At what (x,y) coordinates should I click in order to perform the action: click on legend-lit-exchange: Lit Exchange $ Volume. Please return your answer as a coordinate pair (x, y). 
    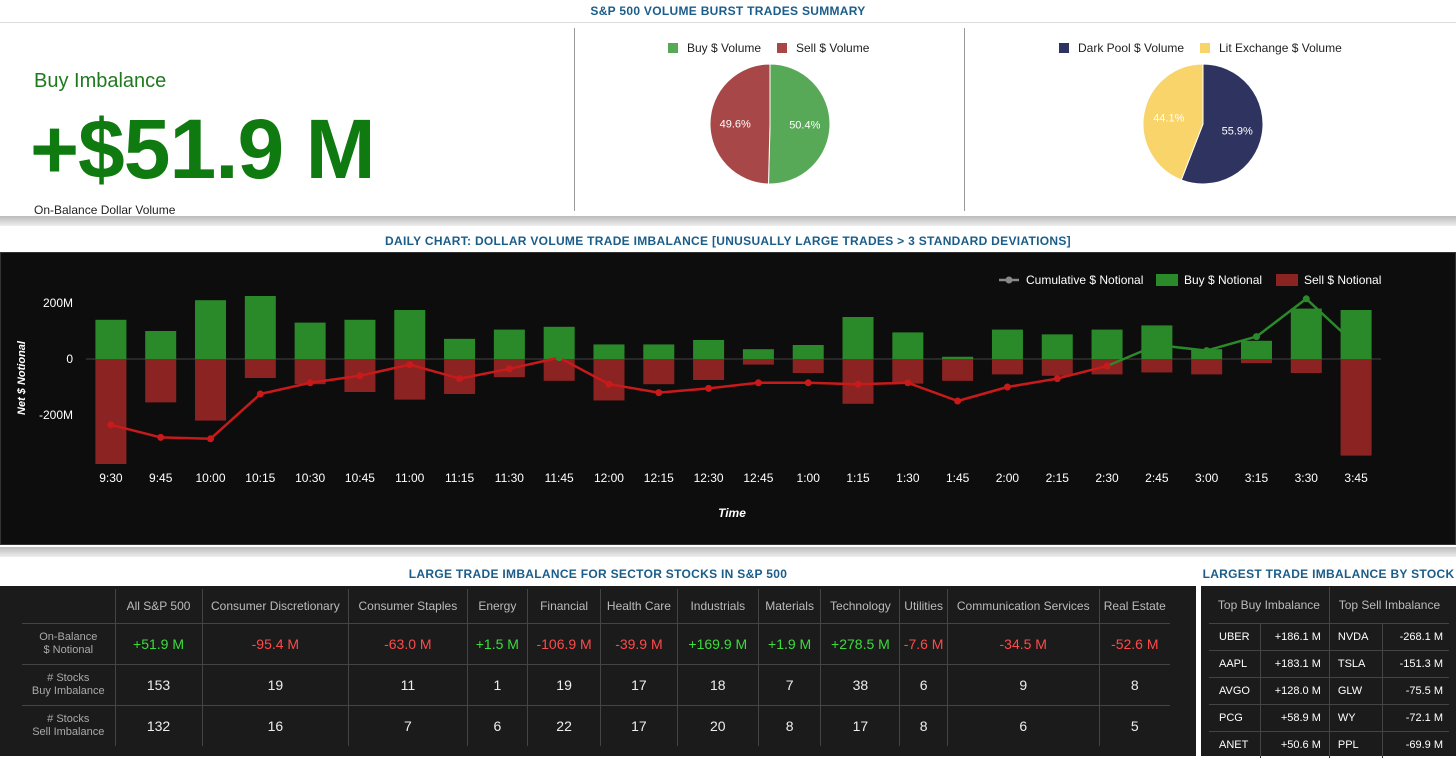
    Looking at the image, I should click on (1271, 48).